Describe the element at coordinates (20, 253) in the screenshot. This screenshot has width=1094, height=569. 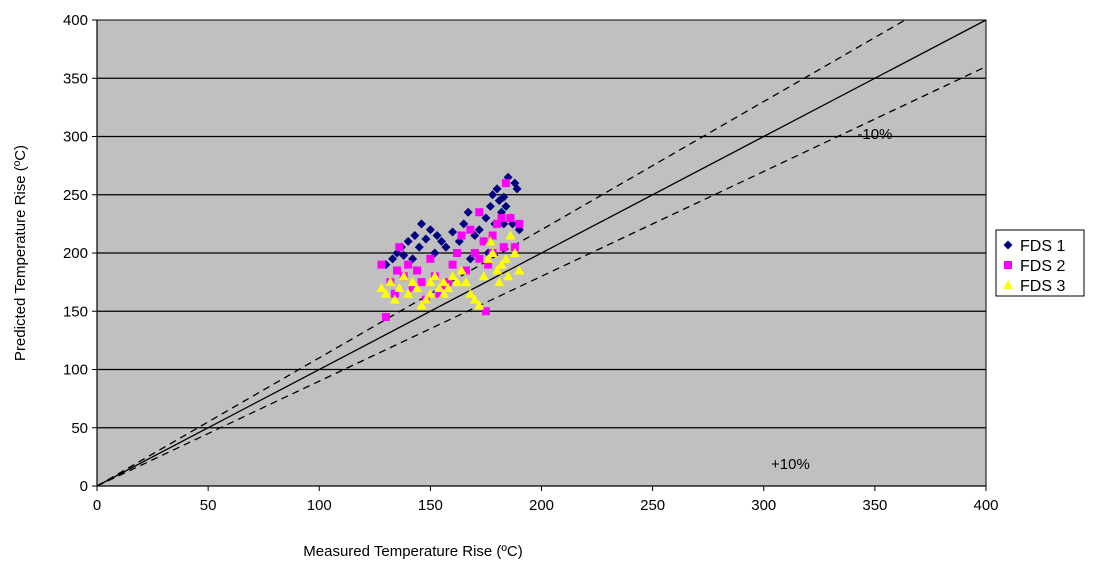
I see `y-axis-title: Predicted Temperature Rise (ºC)` at that location.